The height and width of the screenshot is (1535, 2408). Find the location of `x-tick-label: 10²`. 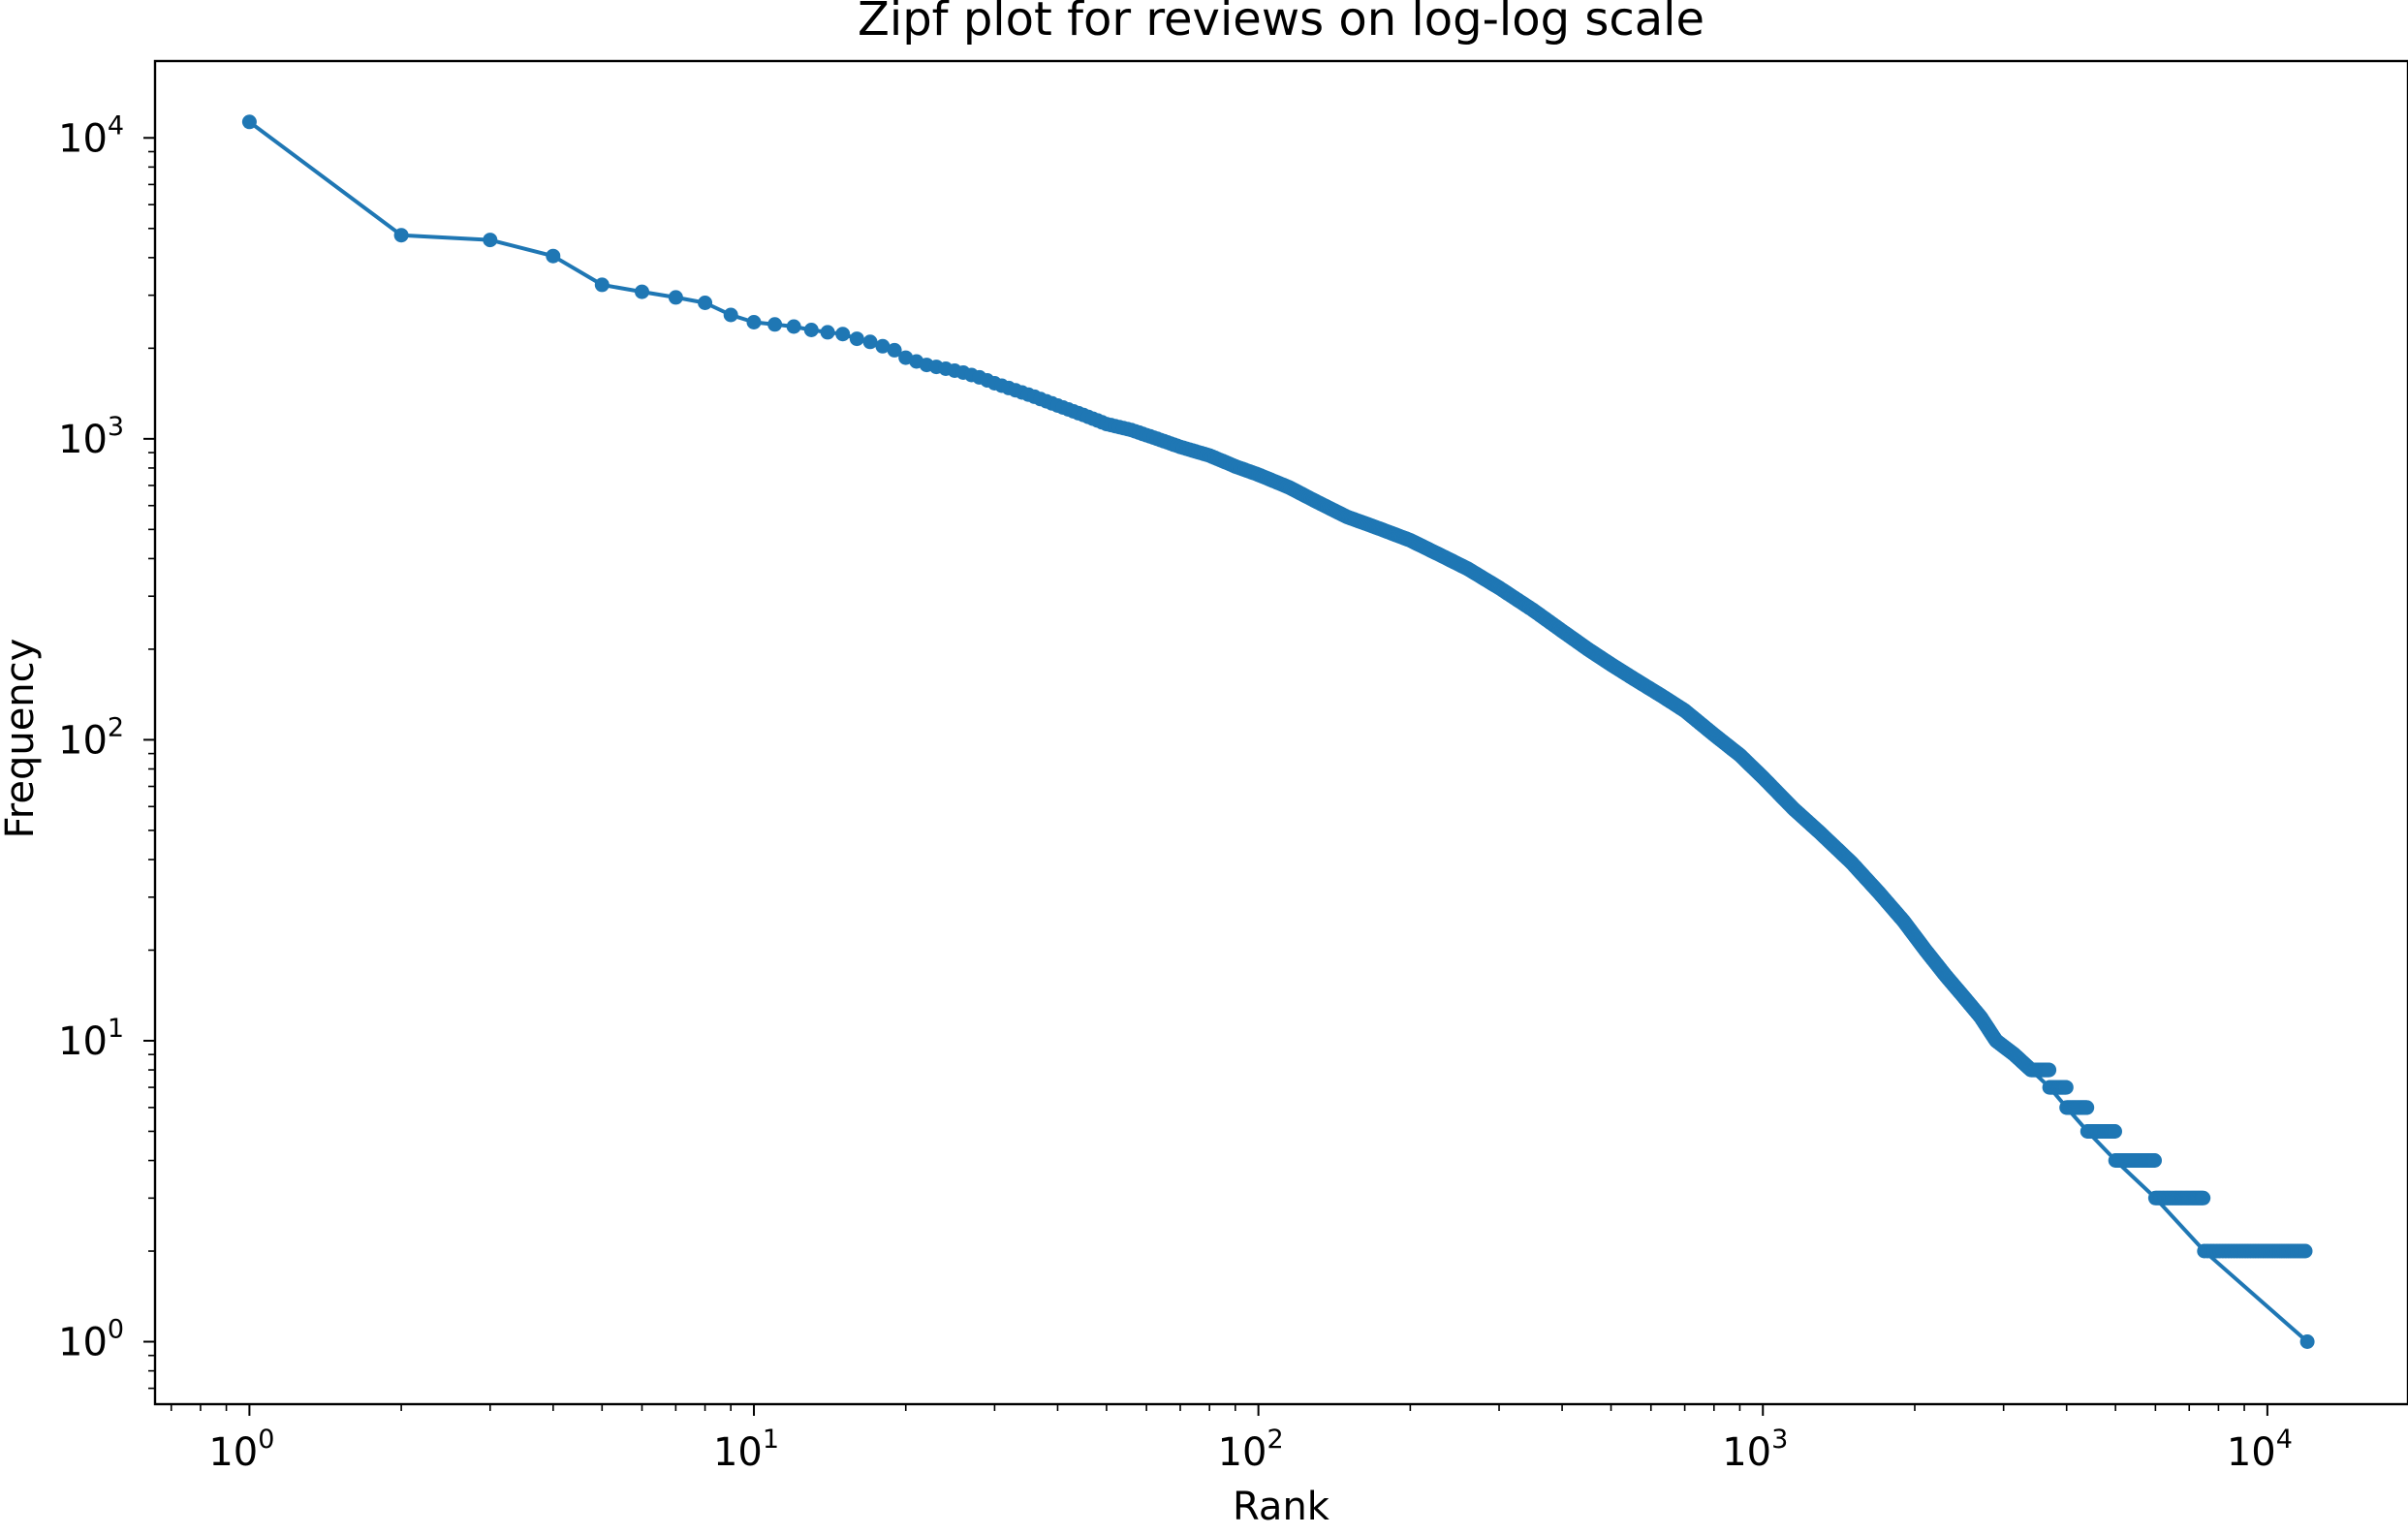

x-tick-label: 10² is located at coordinates (1251, 1450).